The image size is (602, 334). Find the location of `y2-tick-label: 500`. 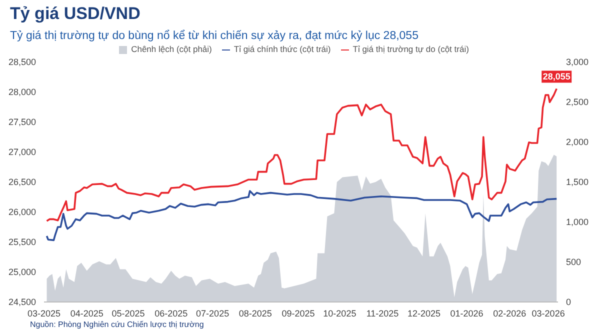

y2-tick-label: 500 is located at coordinates (574, 262).